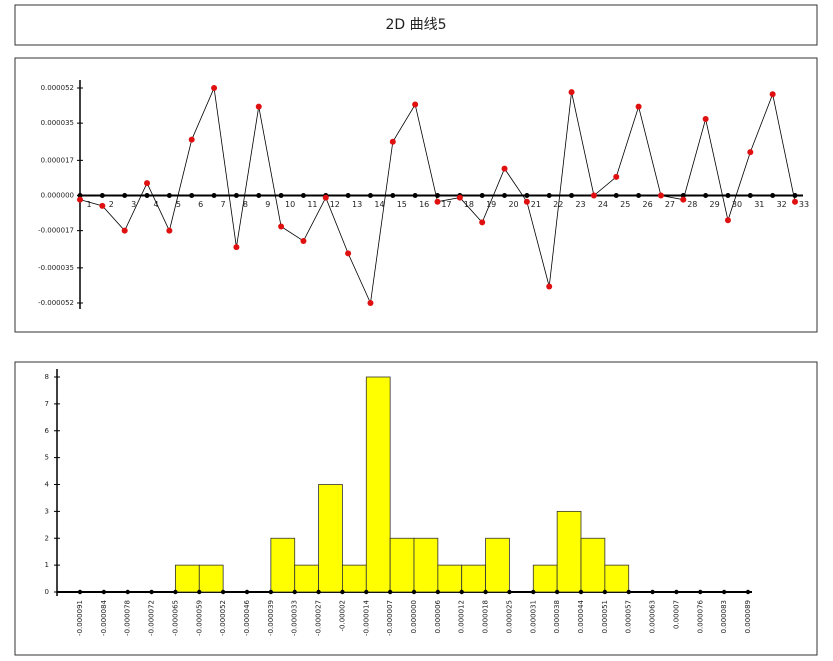 The height and width of the screenshot is (661, 833). I want to click on x-tick-label: 24, so click(603, 204).